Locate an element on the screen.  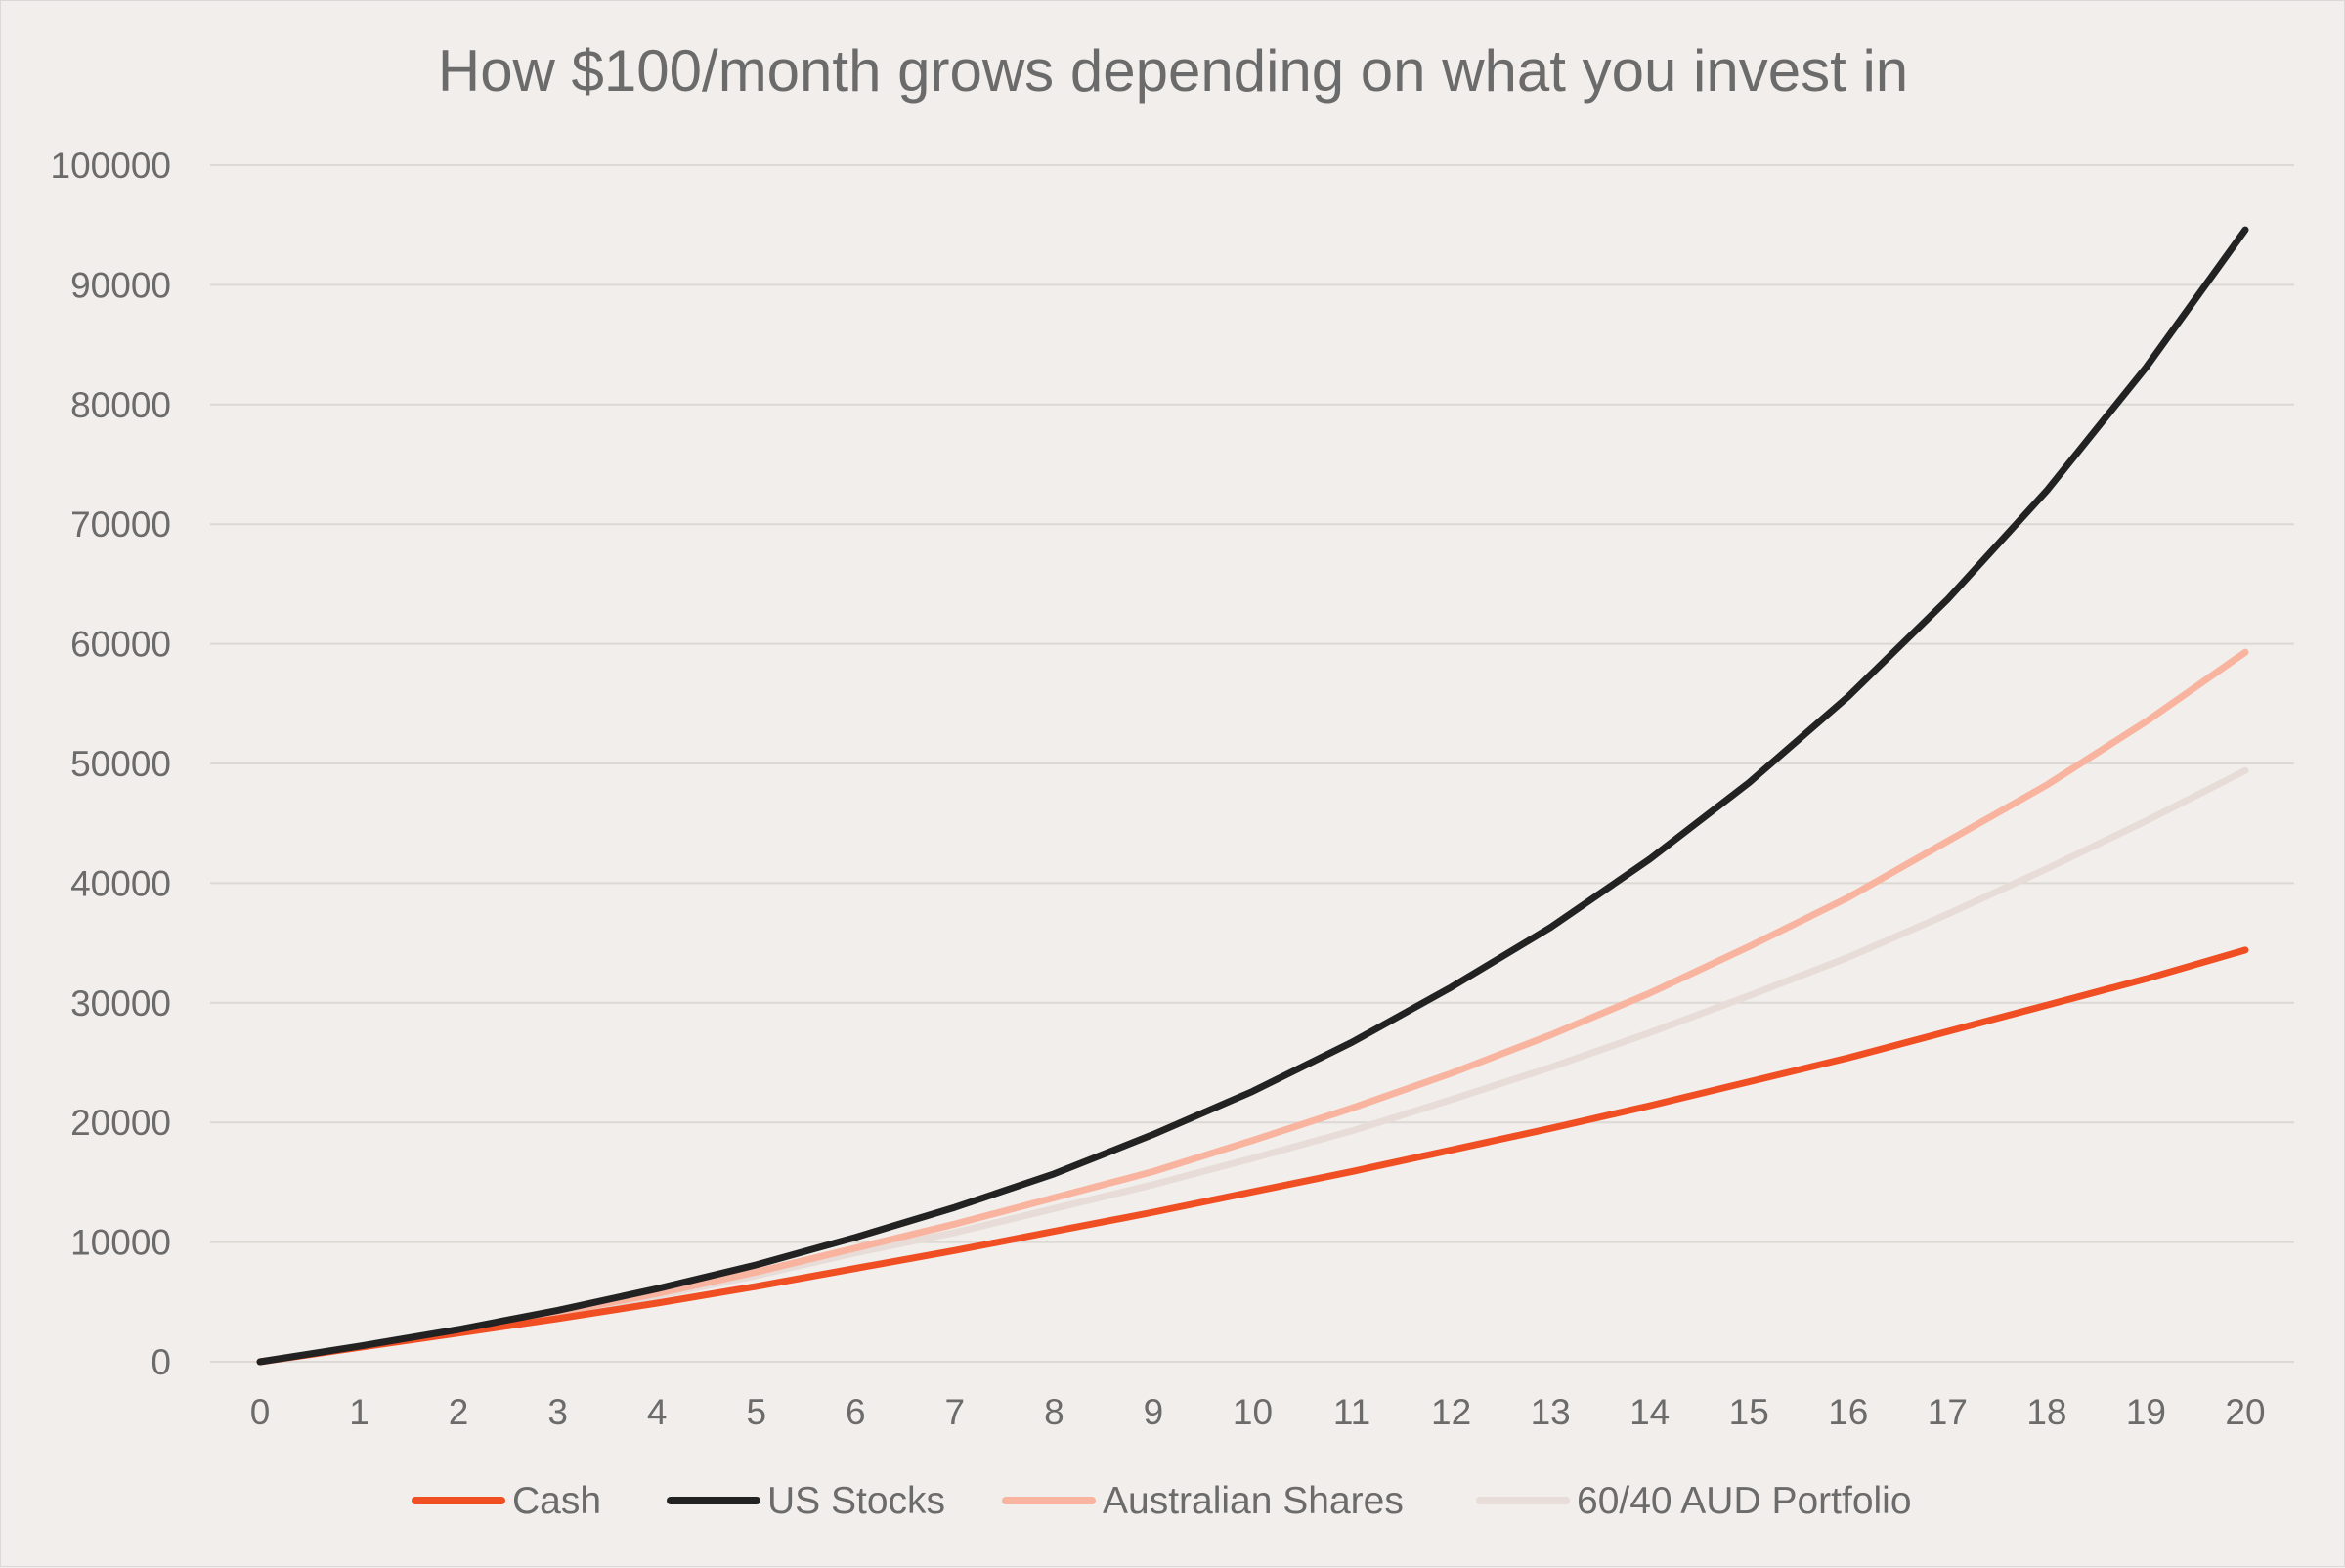
x-tick-label: 20 is located at coordinates (2245, 1412).